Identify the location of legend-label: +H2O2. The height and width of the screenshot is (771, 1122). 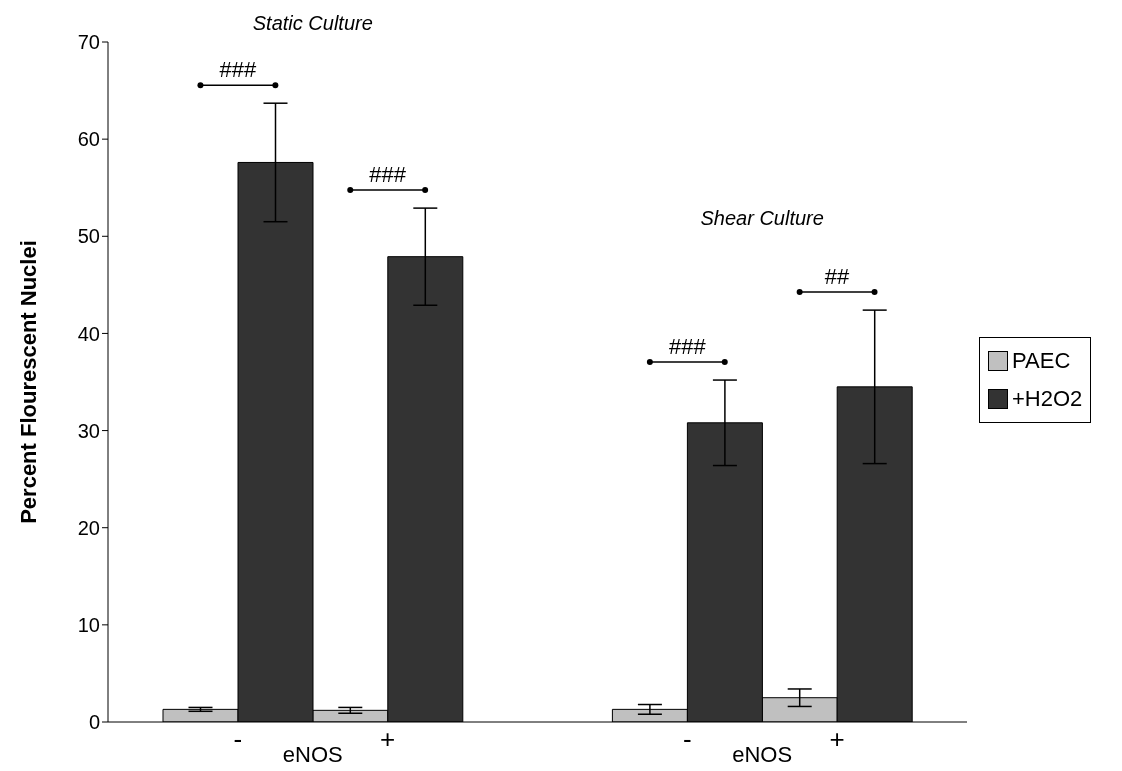
(1047, 399).